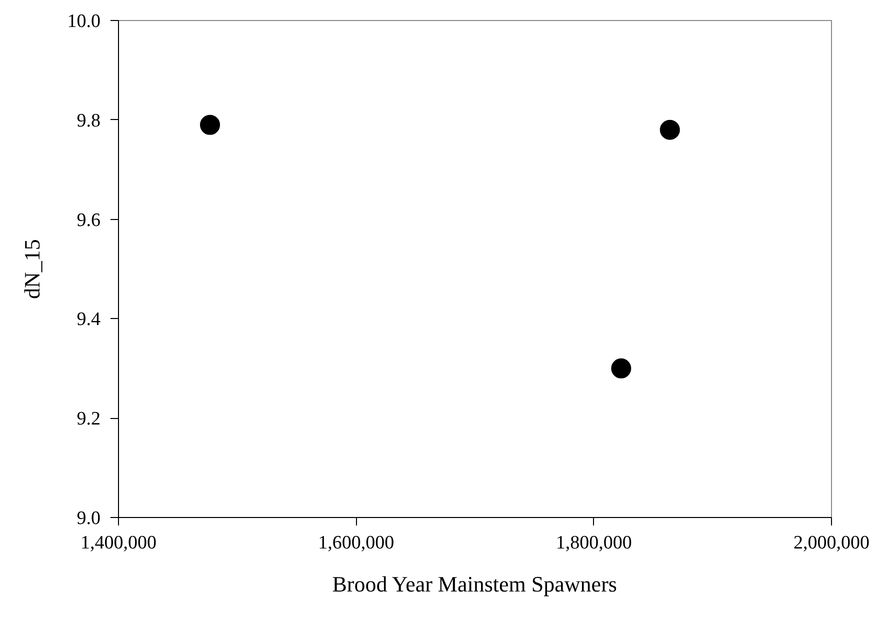 The width and height of the screenshot is (881, 627). What do you see at coordinates (594, 543) in the screenshot?
I see `x-tick-label: 1,800,000` at bounding box center [594, 543].